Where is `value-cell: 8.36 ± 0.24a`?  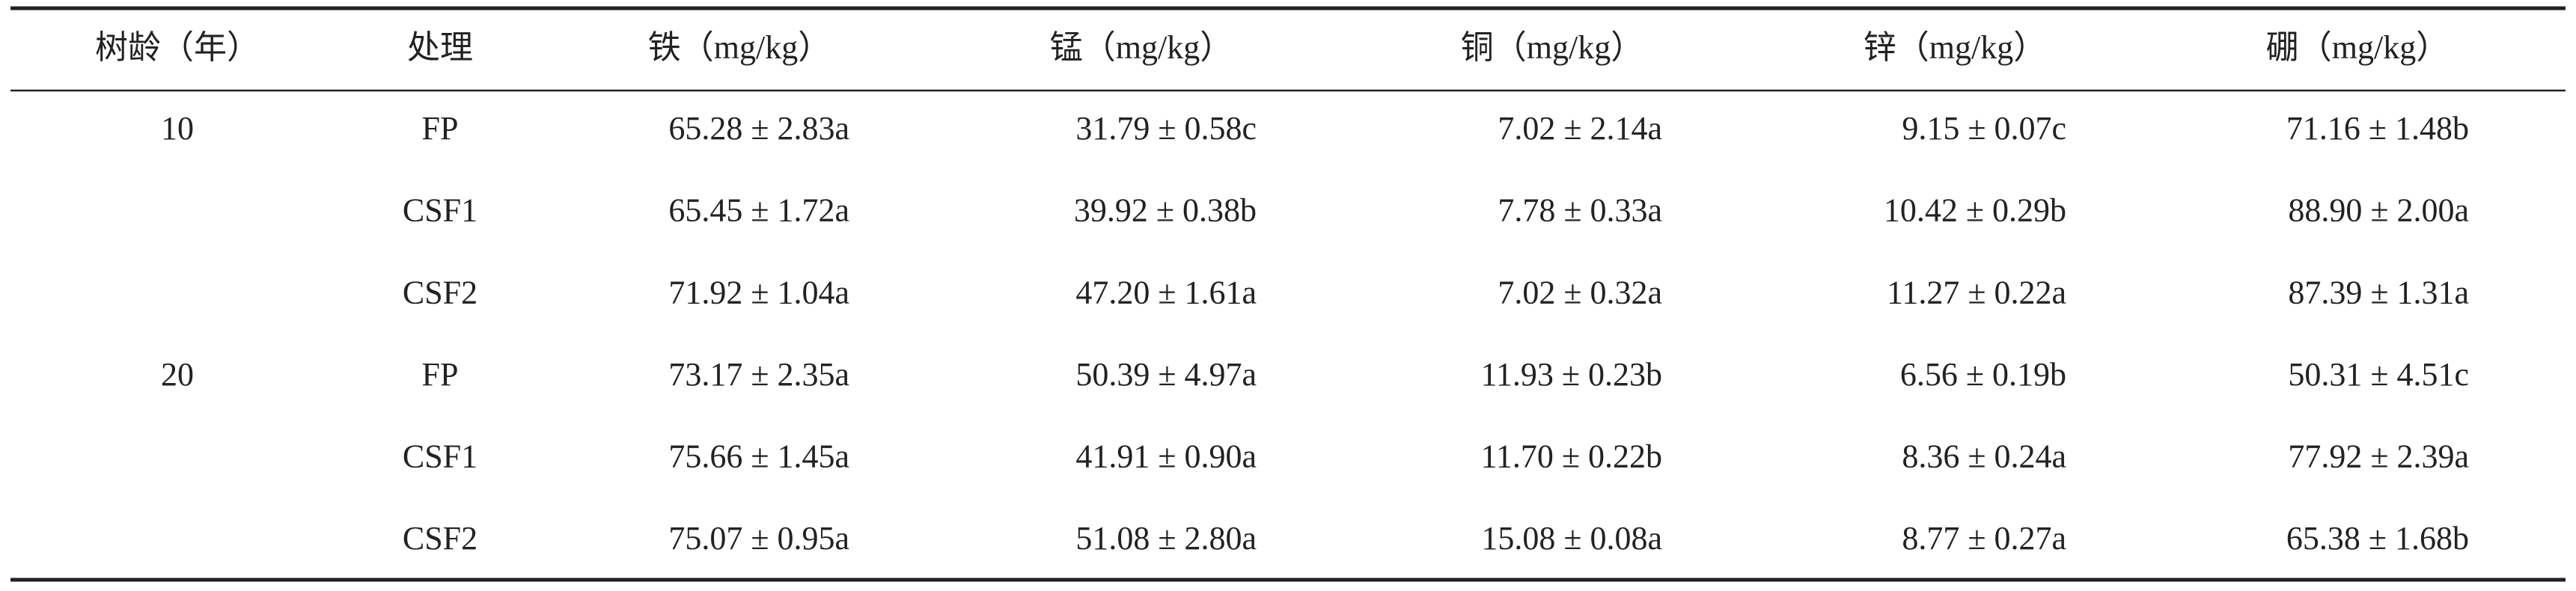
value-cell: 8.36 ± 0.24a is located at coordinates (1984, 456).